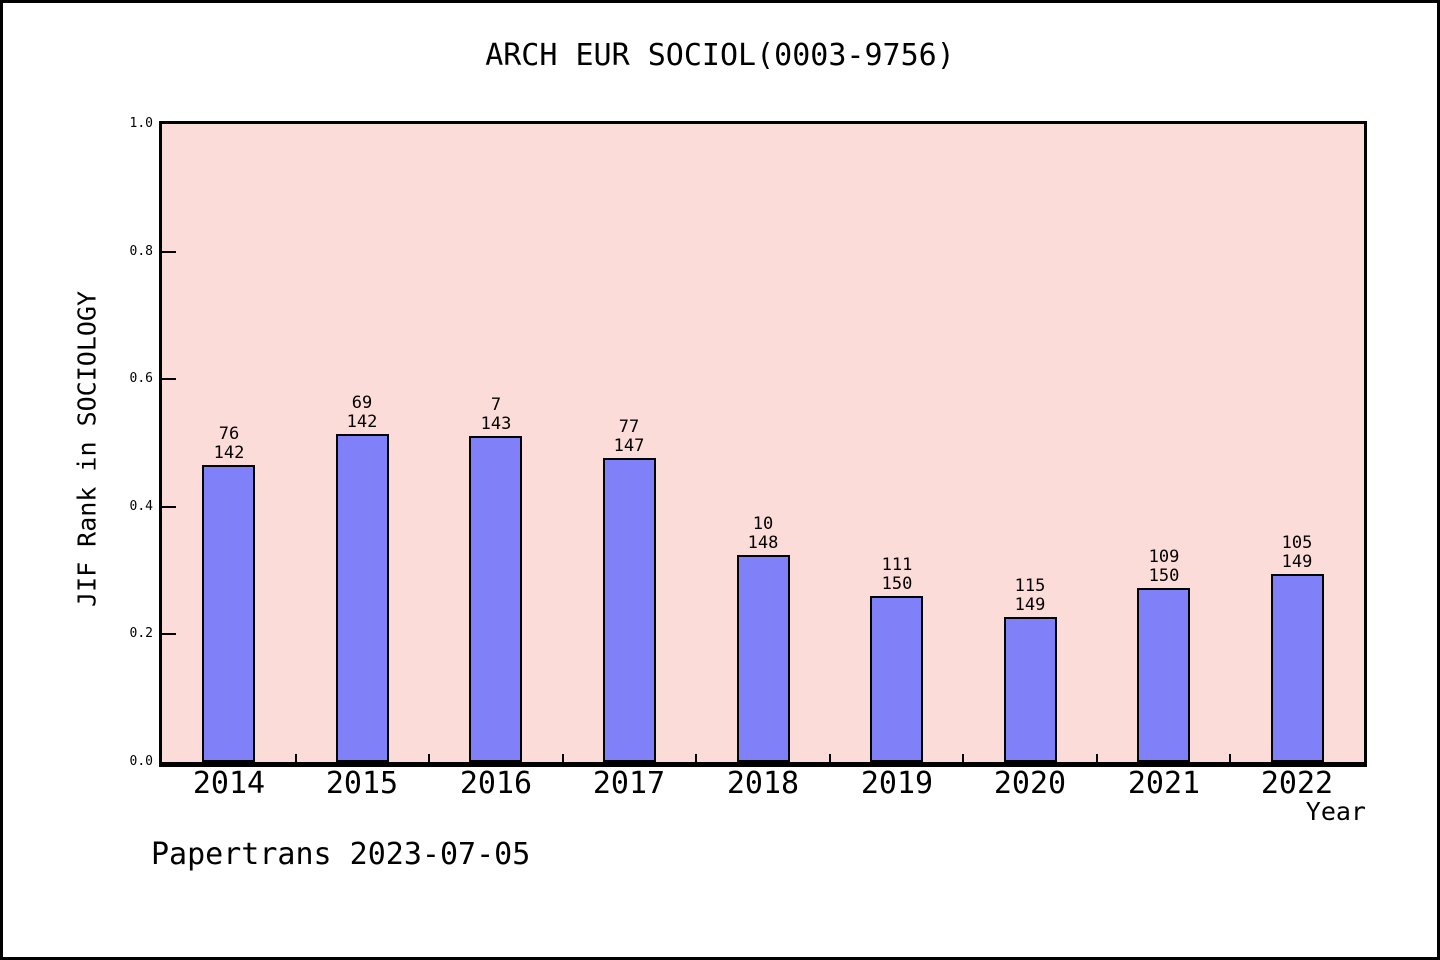 Image resolution: width=1440 pixels, height=960 pixels. I want to click on y-tick-label: 0.2, so click(141, 633).